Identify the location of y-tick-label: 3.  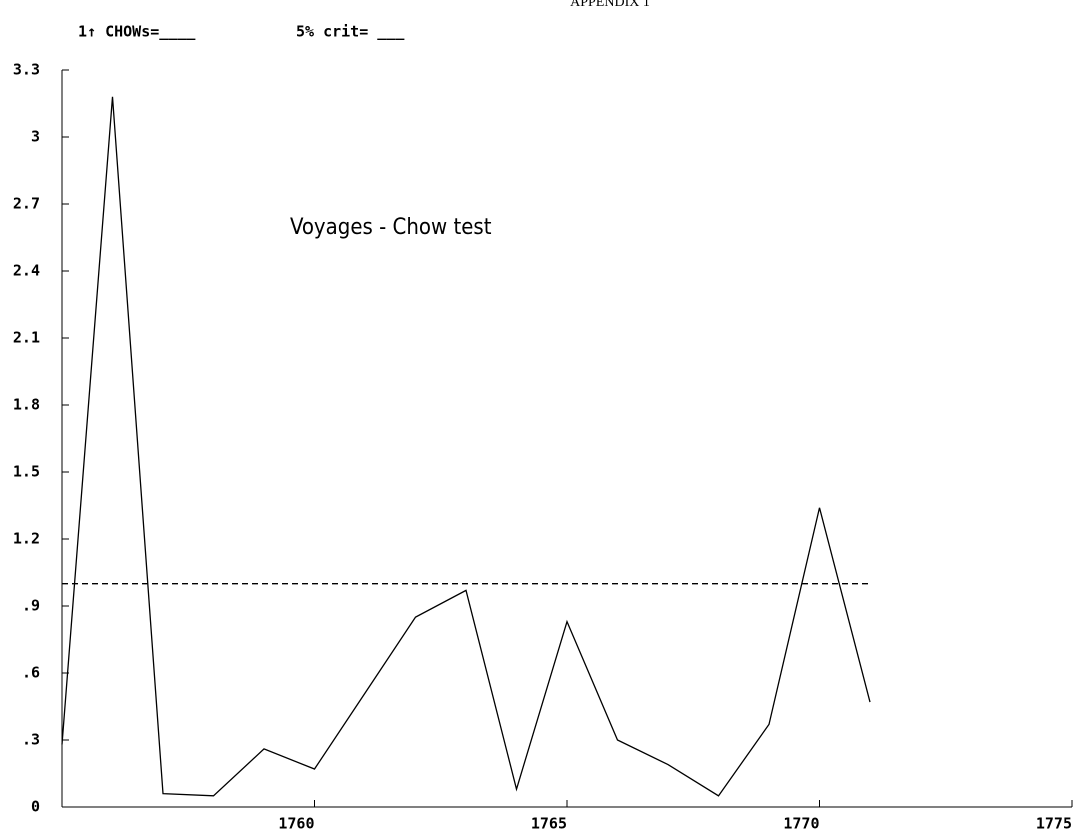
(35, 137).